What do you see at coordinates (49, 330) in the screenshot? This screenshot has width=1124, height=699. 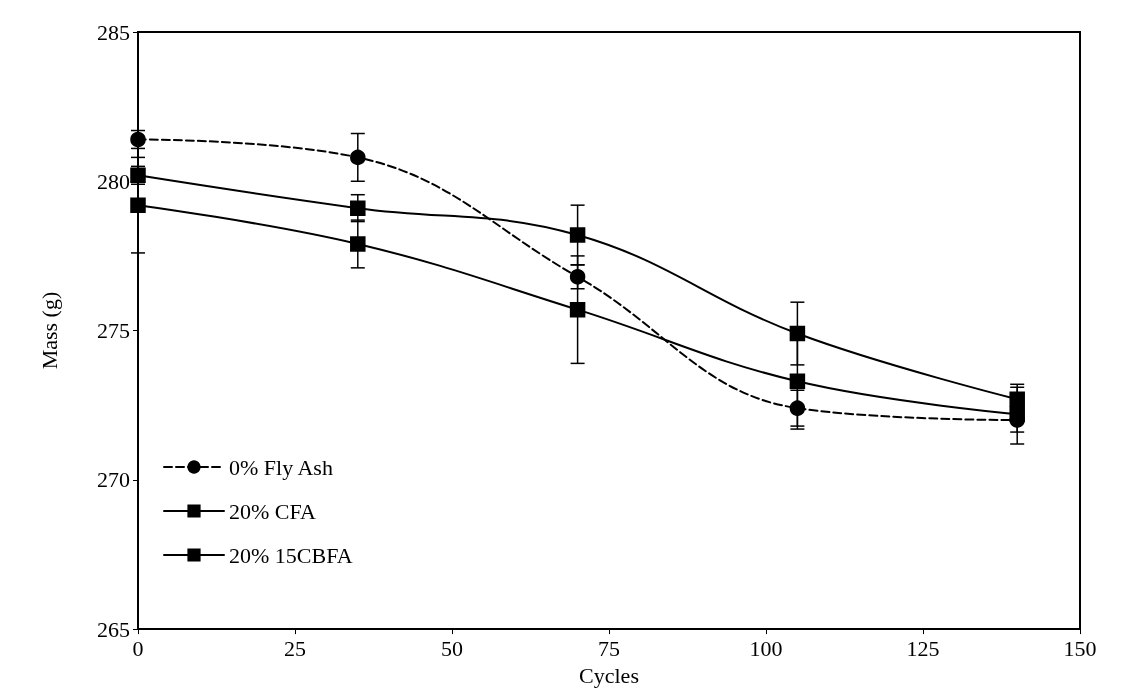 I see `y-axis-title: Mass (g)` at bounding box center [49, 330].